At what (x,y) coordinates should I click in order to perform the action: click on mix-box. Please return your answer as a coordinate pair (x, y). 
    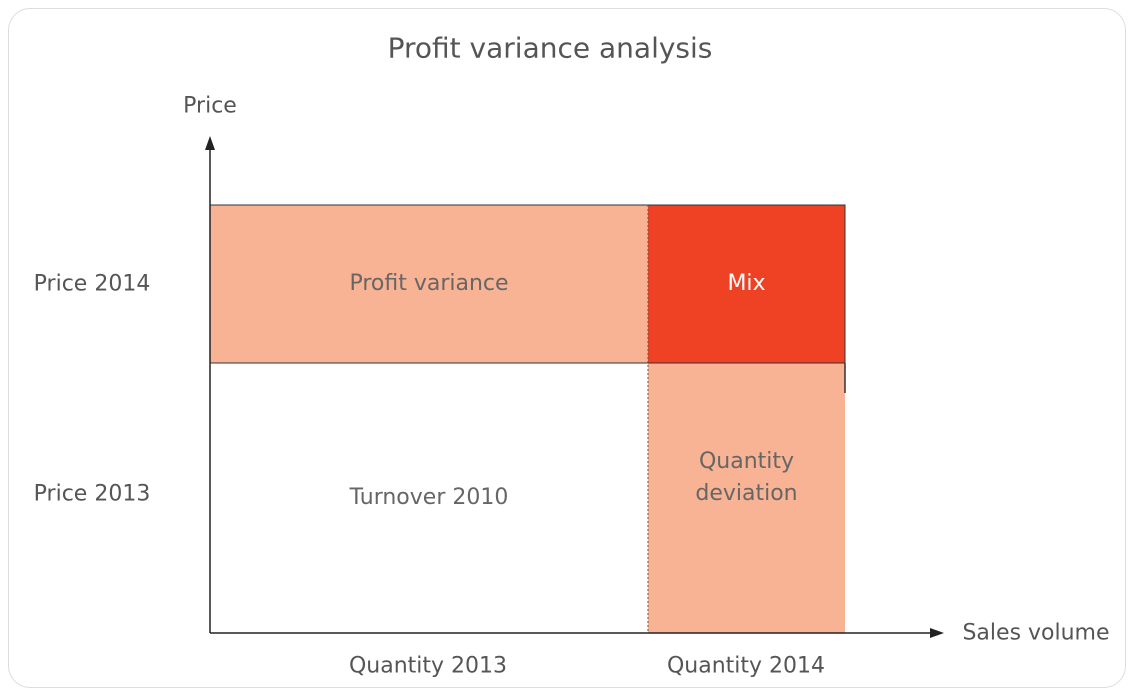
    Looking at the image, I should click on (746, 284).